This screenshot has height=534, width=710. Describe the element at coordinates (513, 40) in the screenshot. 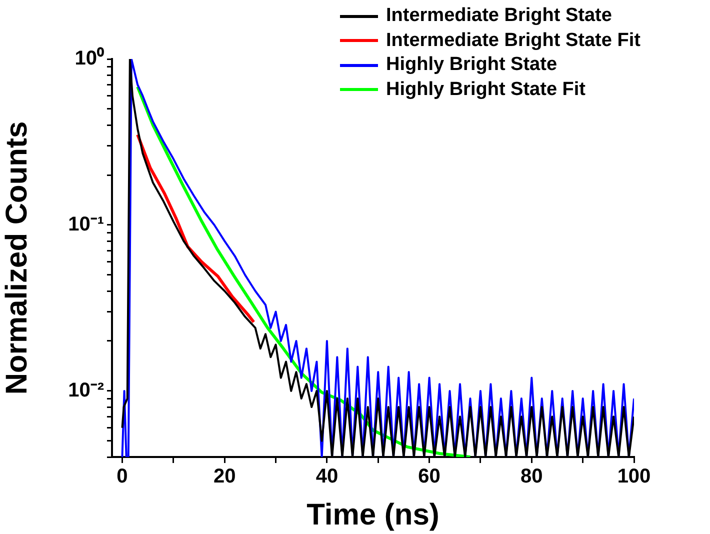

I see `legend-label: Intermediate Bright State Fit` at that location.